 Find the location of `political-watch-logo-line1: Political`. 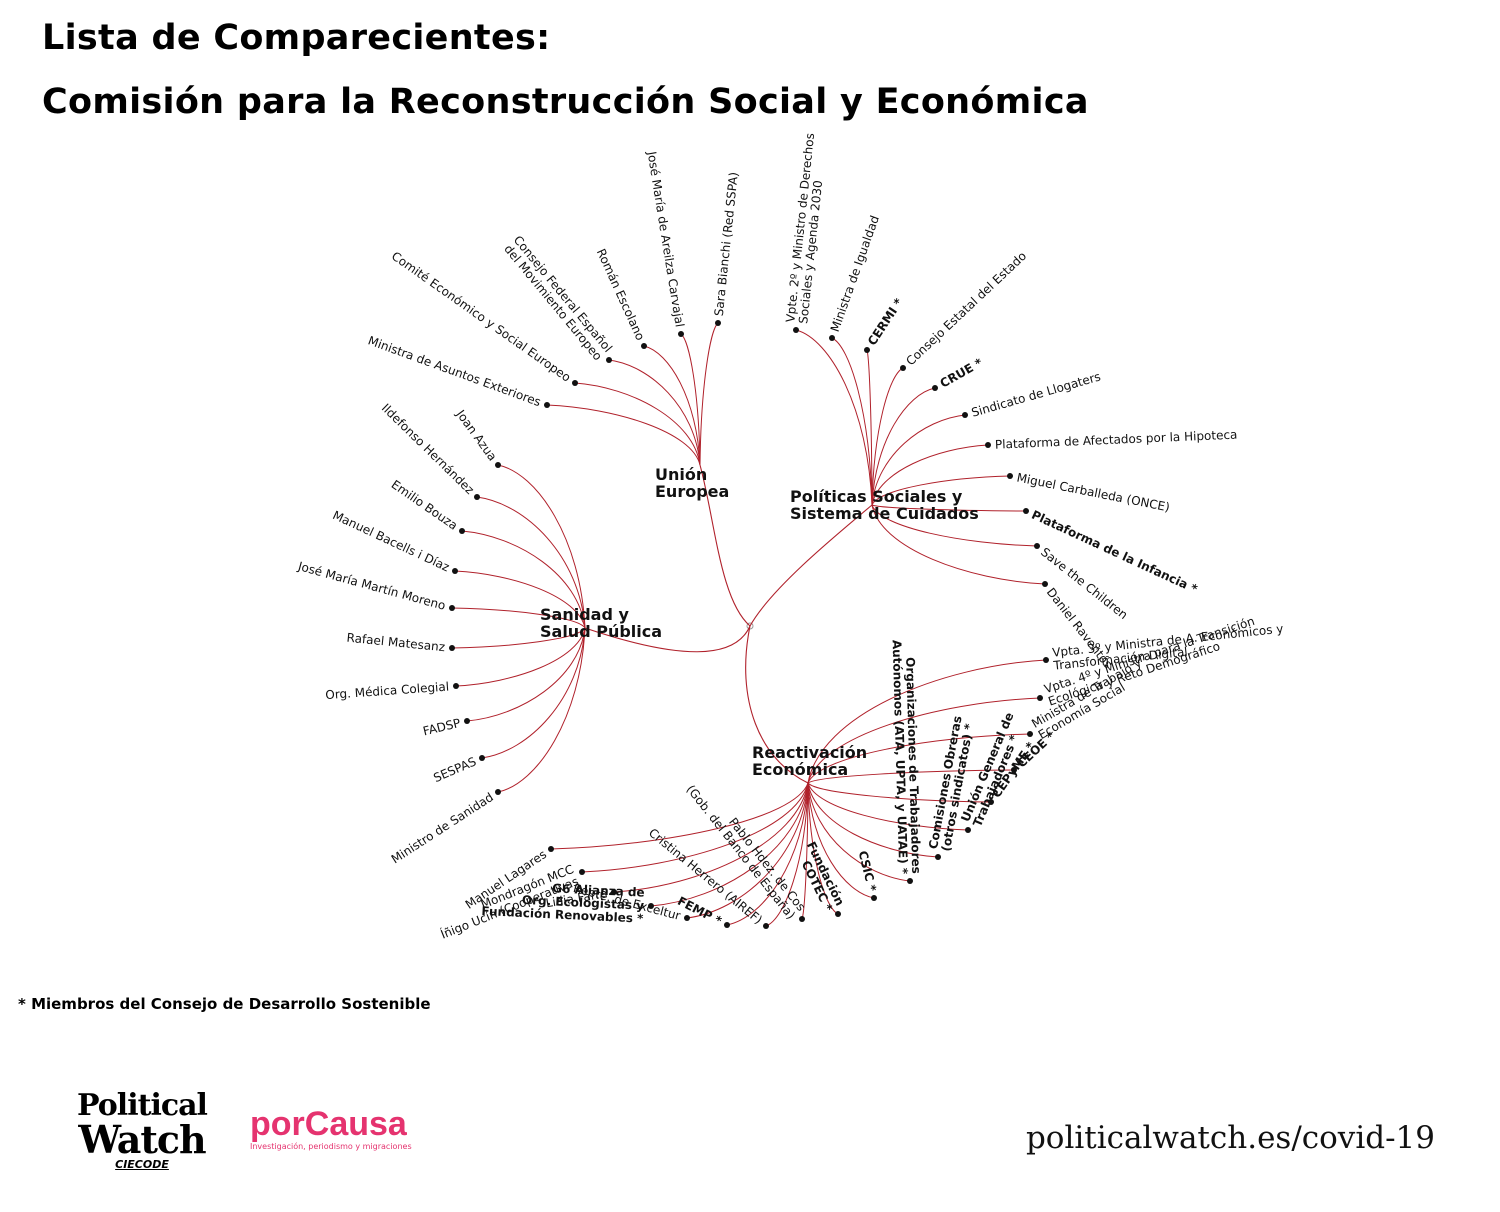

political-watch-logo-line1: Political is located at coordinates (142, 1105).